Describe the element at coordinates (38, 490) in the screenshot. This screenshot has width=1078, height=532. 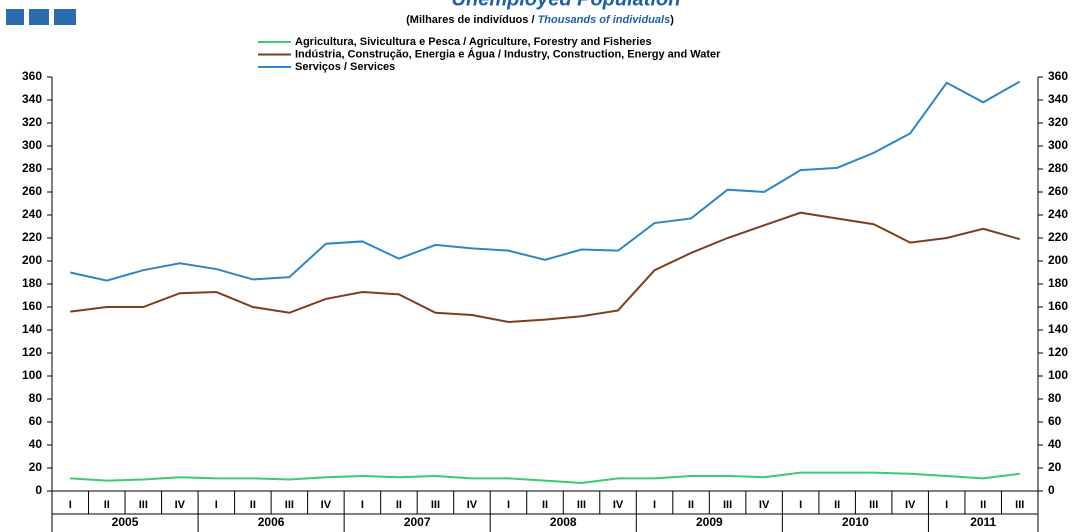
I see `y-tick-label: 0` at that location.